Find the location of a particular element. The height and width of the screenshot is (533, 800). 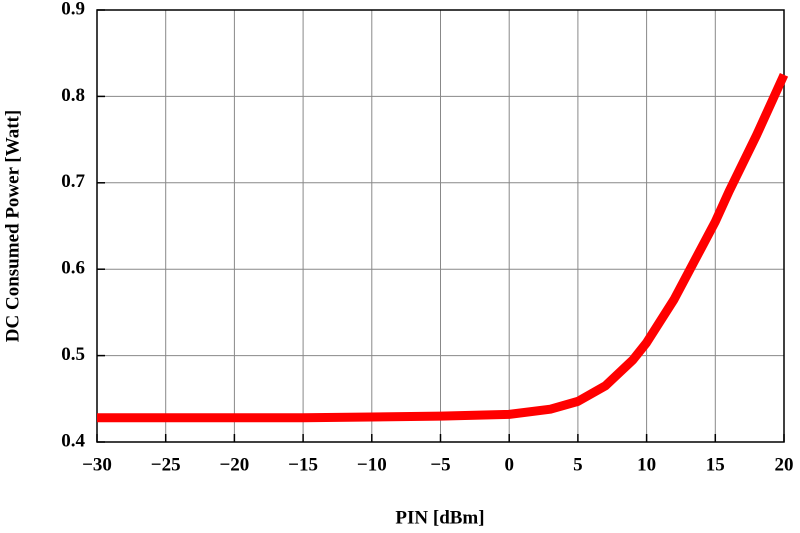

x-axis-label: PIN [dBm] is located at coordinates (439, 517).